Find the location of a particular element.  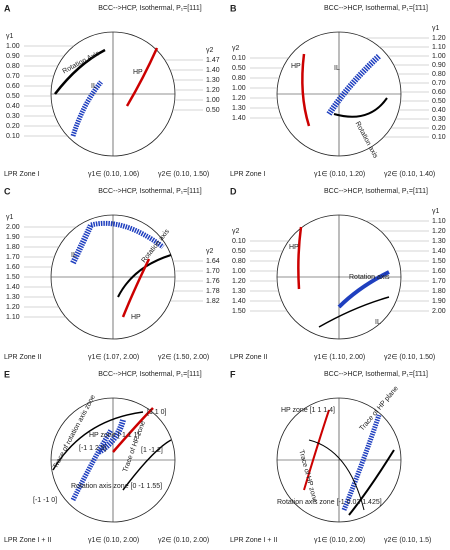

annotation: Rotation axis zone [0 -1 1.55] is located at coordinates (116, 486).